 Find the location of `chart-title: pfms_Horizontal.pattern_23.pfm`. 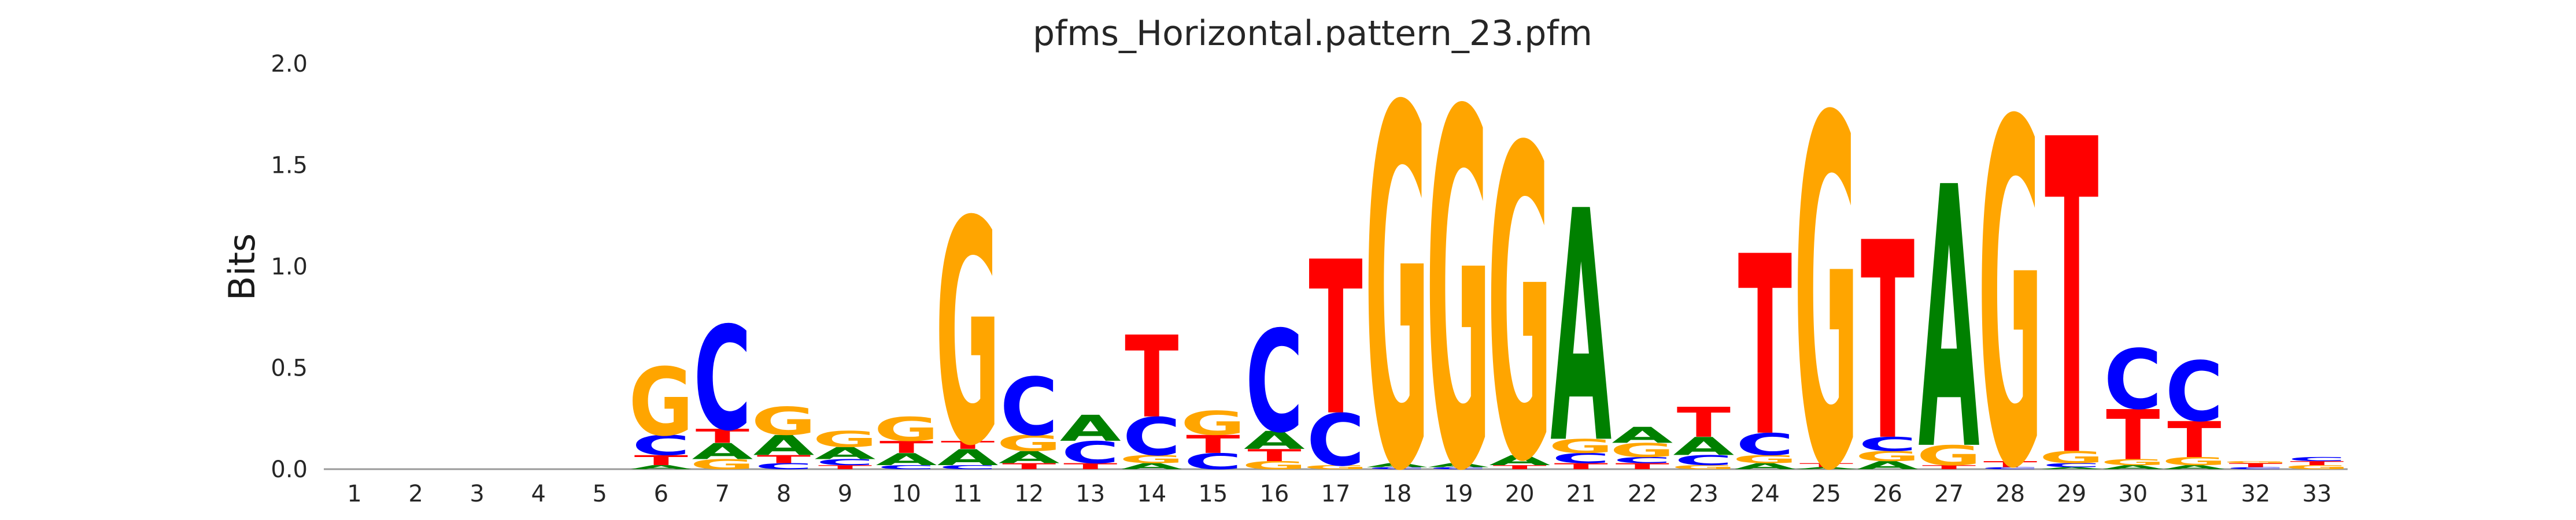

chart-title: pfms_Horizontal.pattern_23.pfm is located at coordinates (1312, 33).